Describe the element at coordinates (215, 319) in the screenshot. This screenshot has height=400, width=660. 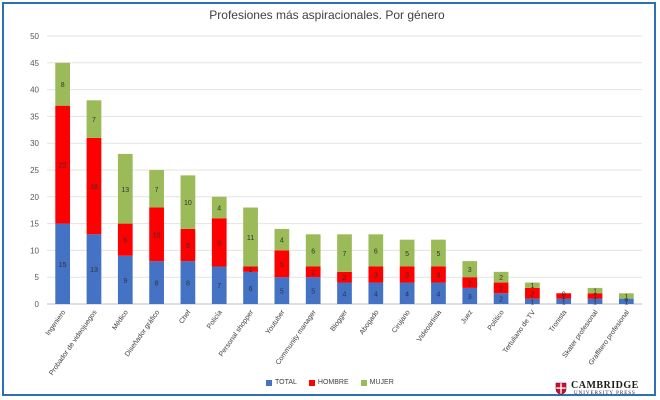
I see `category-label: Policía` at that location.